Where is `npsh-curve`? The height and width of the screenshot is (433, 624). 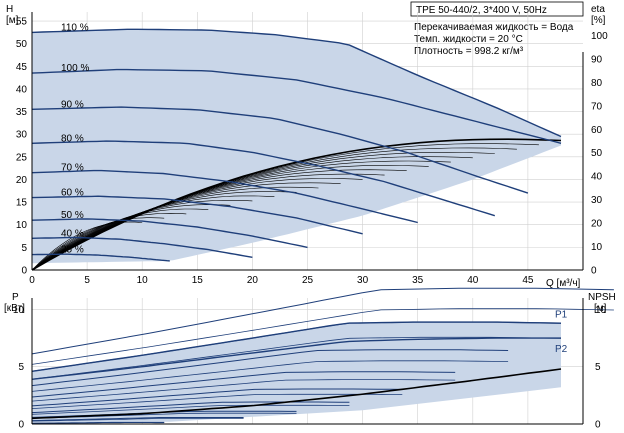
npsh-curve is located at coordinates (296, 394).